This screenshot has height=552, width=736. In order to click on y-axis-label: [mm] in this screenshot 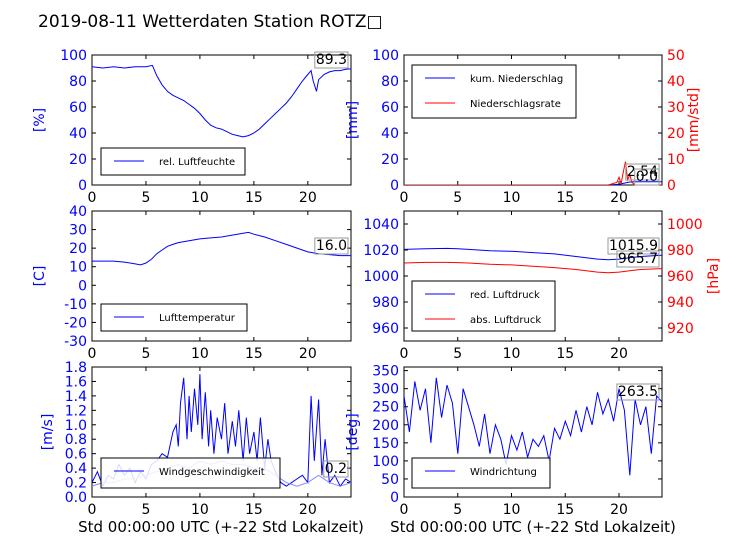, I will do `click(353, 120)`.